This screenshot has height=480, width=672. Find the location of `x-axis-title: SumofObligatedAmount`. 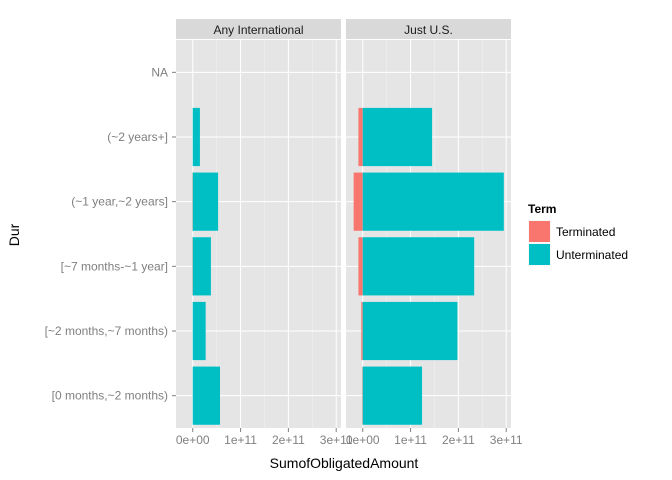

x-axis-title: SumofObligatedAmount is located at coordinates (344, 463).